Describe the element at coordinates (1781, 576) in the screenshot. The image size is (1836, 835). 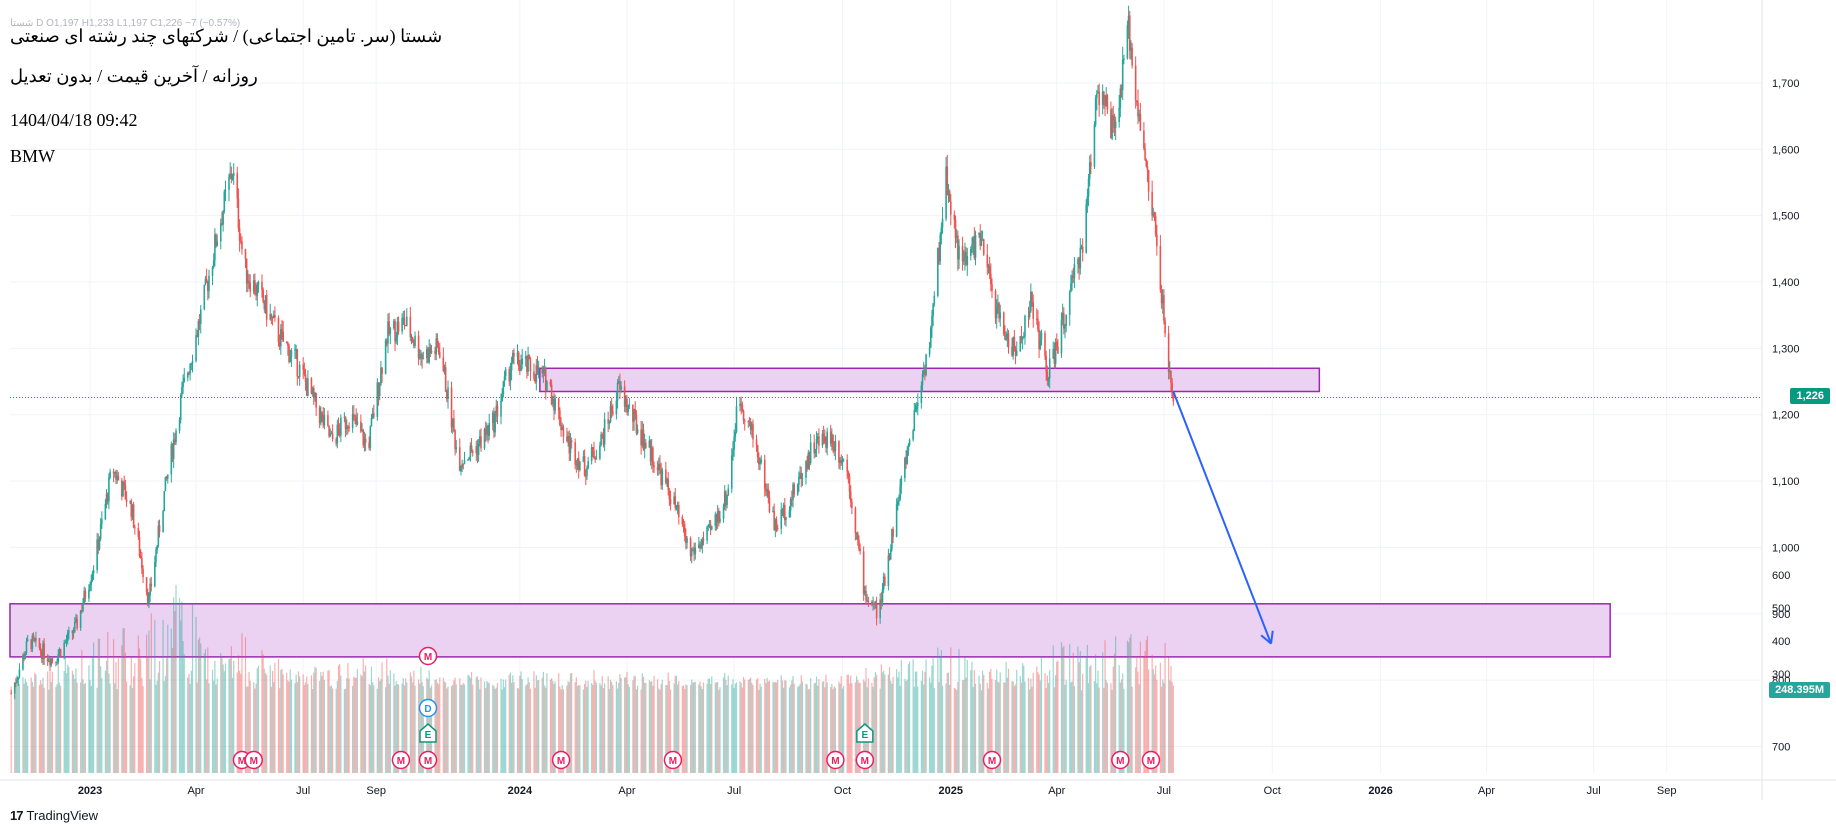
I see `volume-tick-label: 600` at that location.